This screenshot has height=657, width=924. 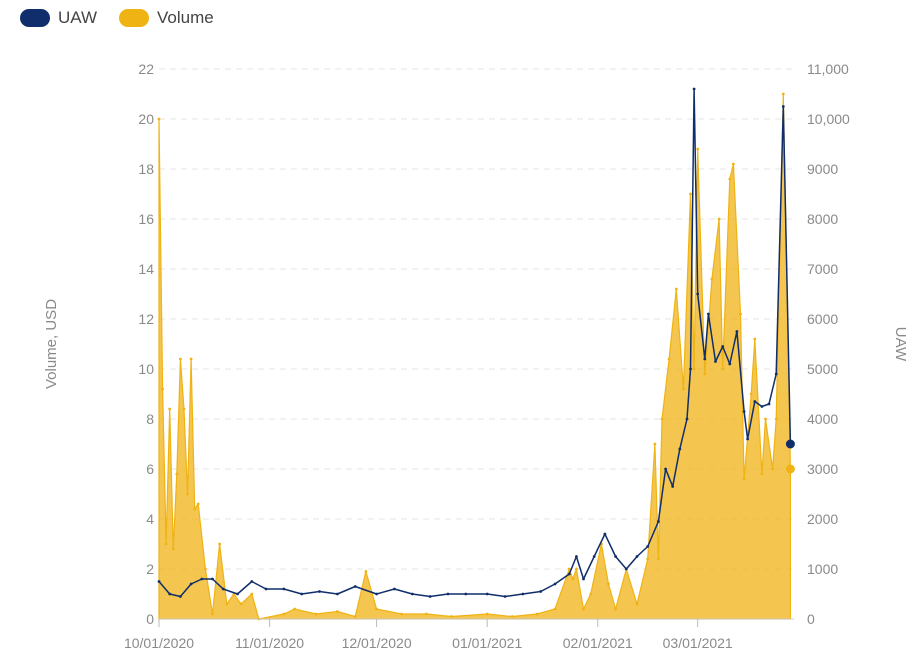 I want to click on left-axis: 0 2 4 6 8 10 12 14 16 18 20 22, so click(x=146, y=344).